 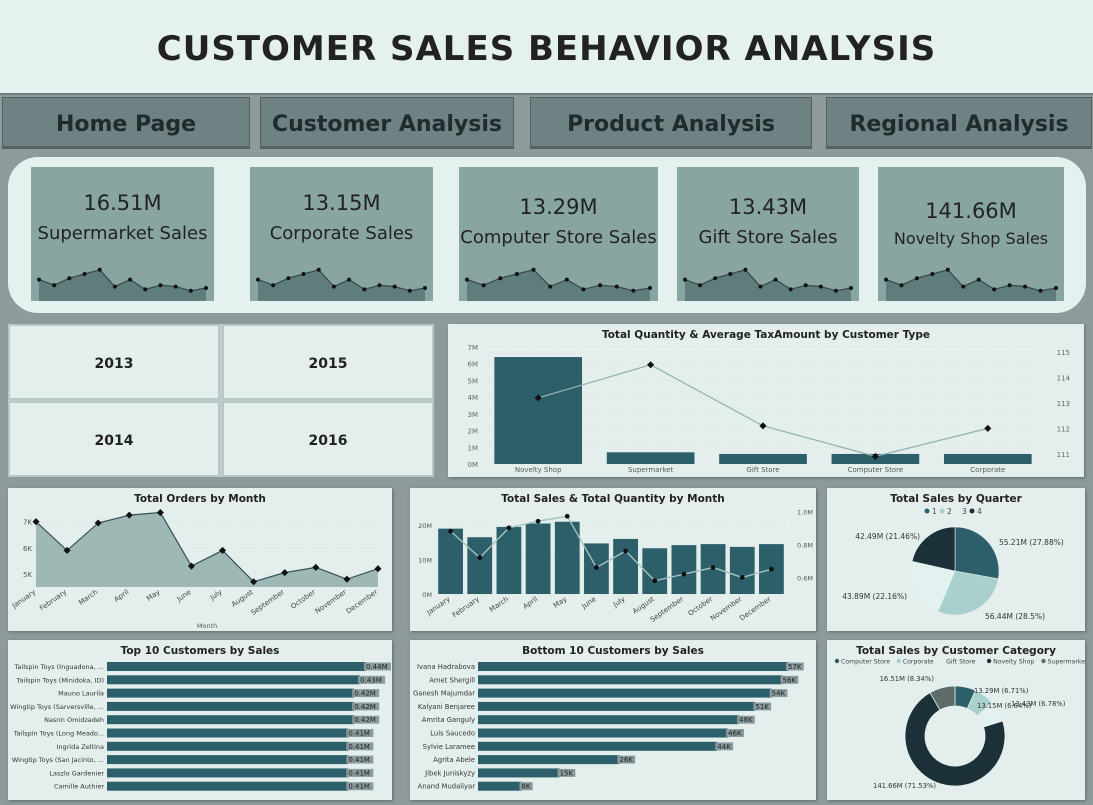 I want to click on legend-label: 3, so click(x=964, y=511).